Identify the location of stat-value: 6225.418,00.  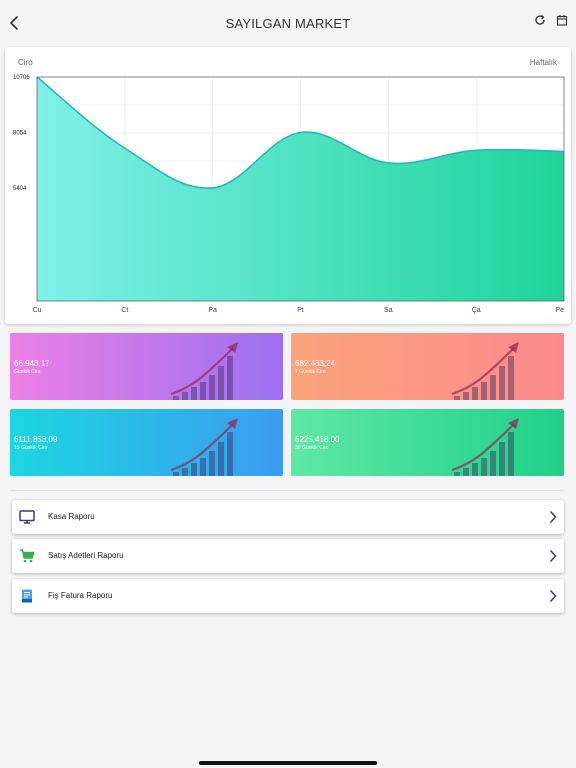
(317, 439).